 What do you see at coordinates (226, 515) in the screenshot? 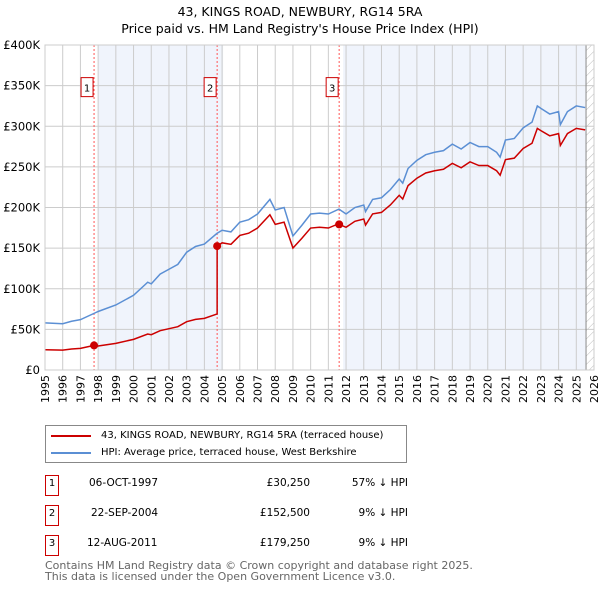
I see `sale-row: 2 22-SEP-2004 £152,500 9% ↓ HPI` at bounding box center [226, 515].